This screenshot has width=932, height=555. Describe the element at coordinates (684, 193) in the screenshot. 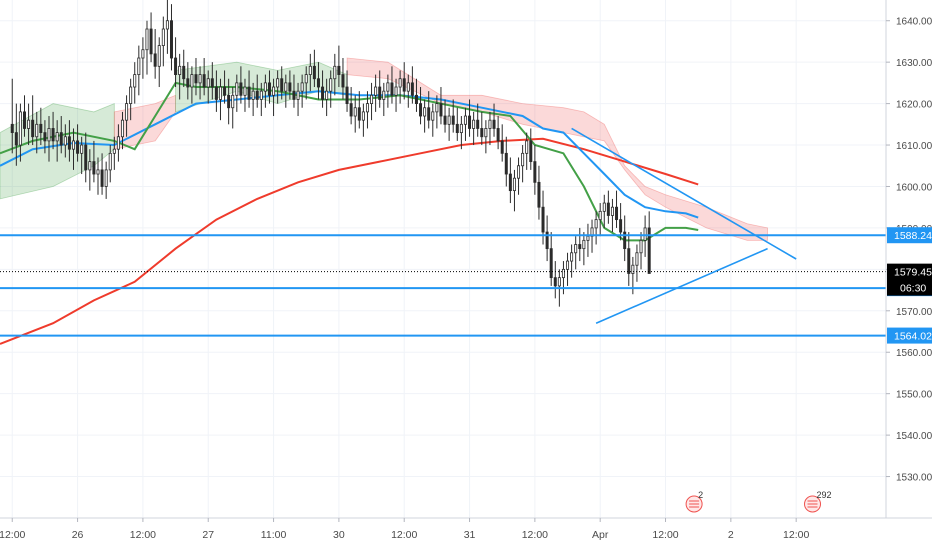

I see `trendline-upper` at that location.